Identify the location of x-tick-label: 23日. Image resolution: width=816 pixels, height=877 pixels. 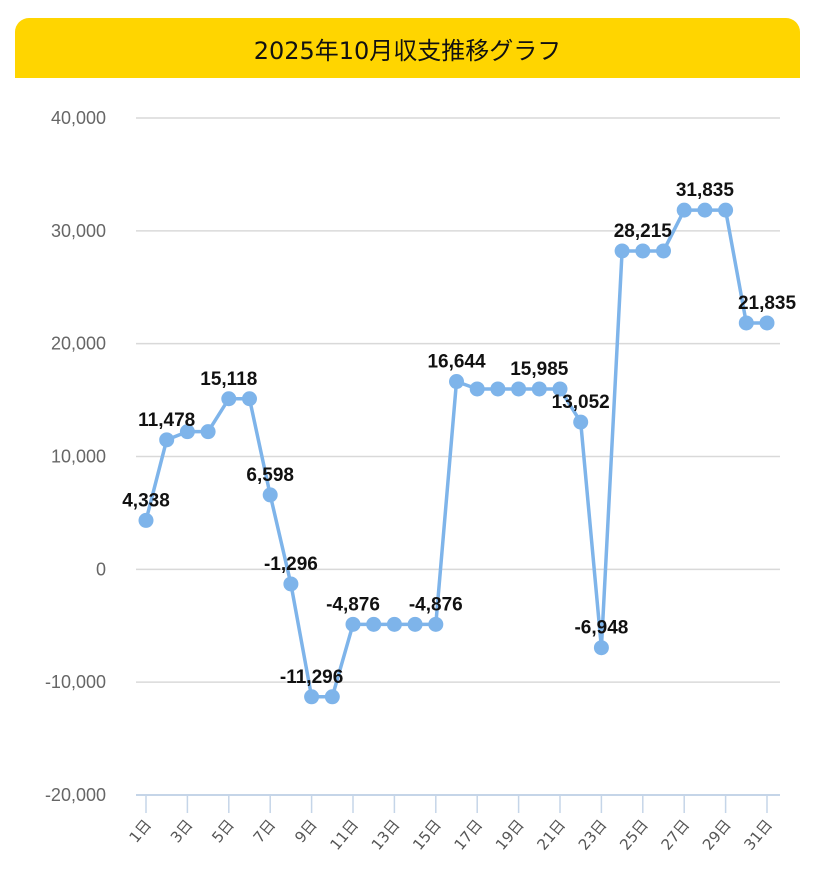
(593, 835).